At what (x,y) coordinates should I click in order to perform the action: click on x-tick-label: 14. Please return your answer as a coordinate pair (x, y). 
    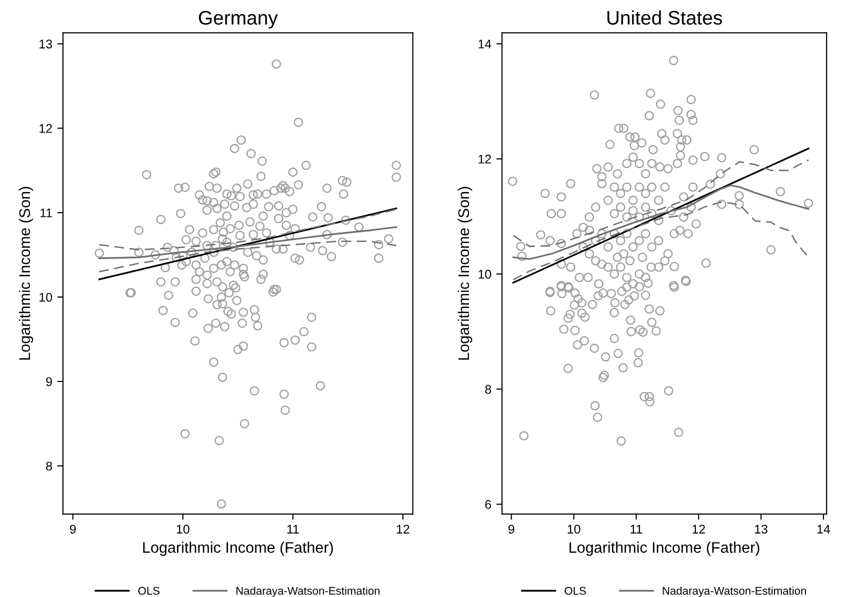
    Looking at the image, I should click on (823, 529).